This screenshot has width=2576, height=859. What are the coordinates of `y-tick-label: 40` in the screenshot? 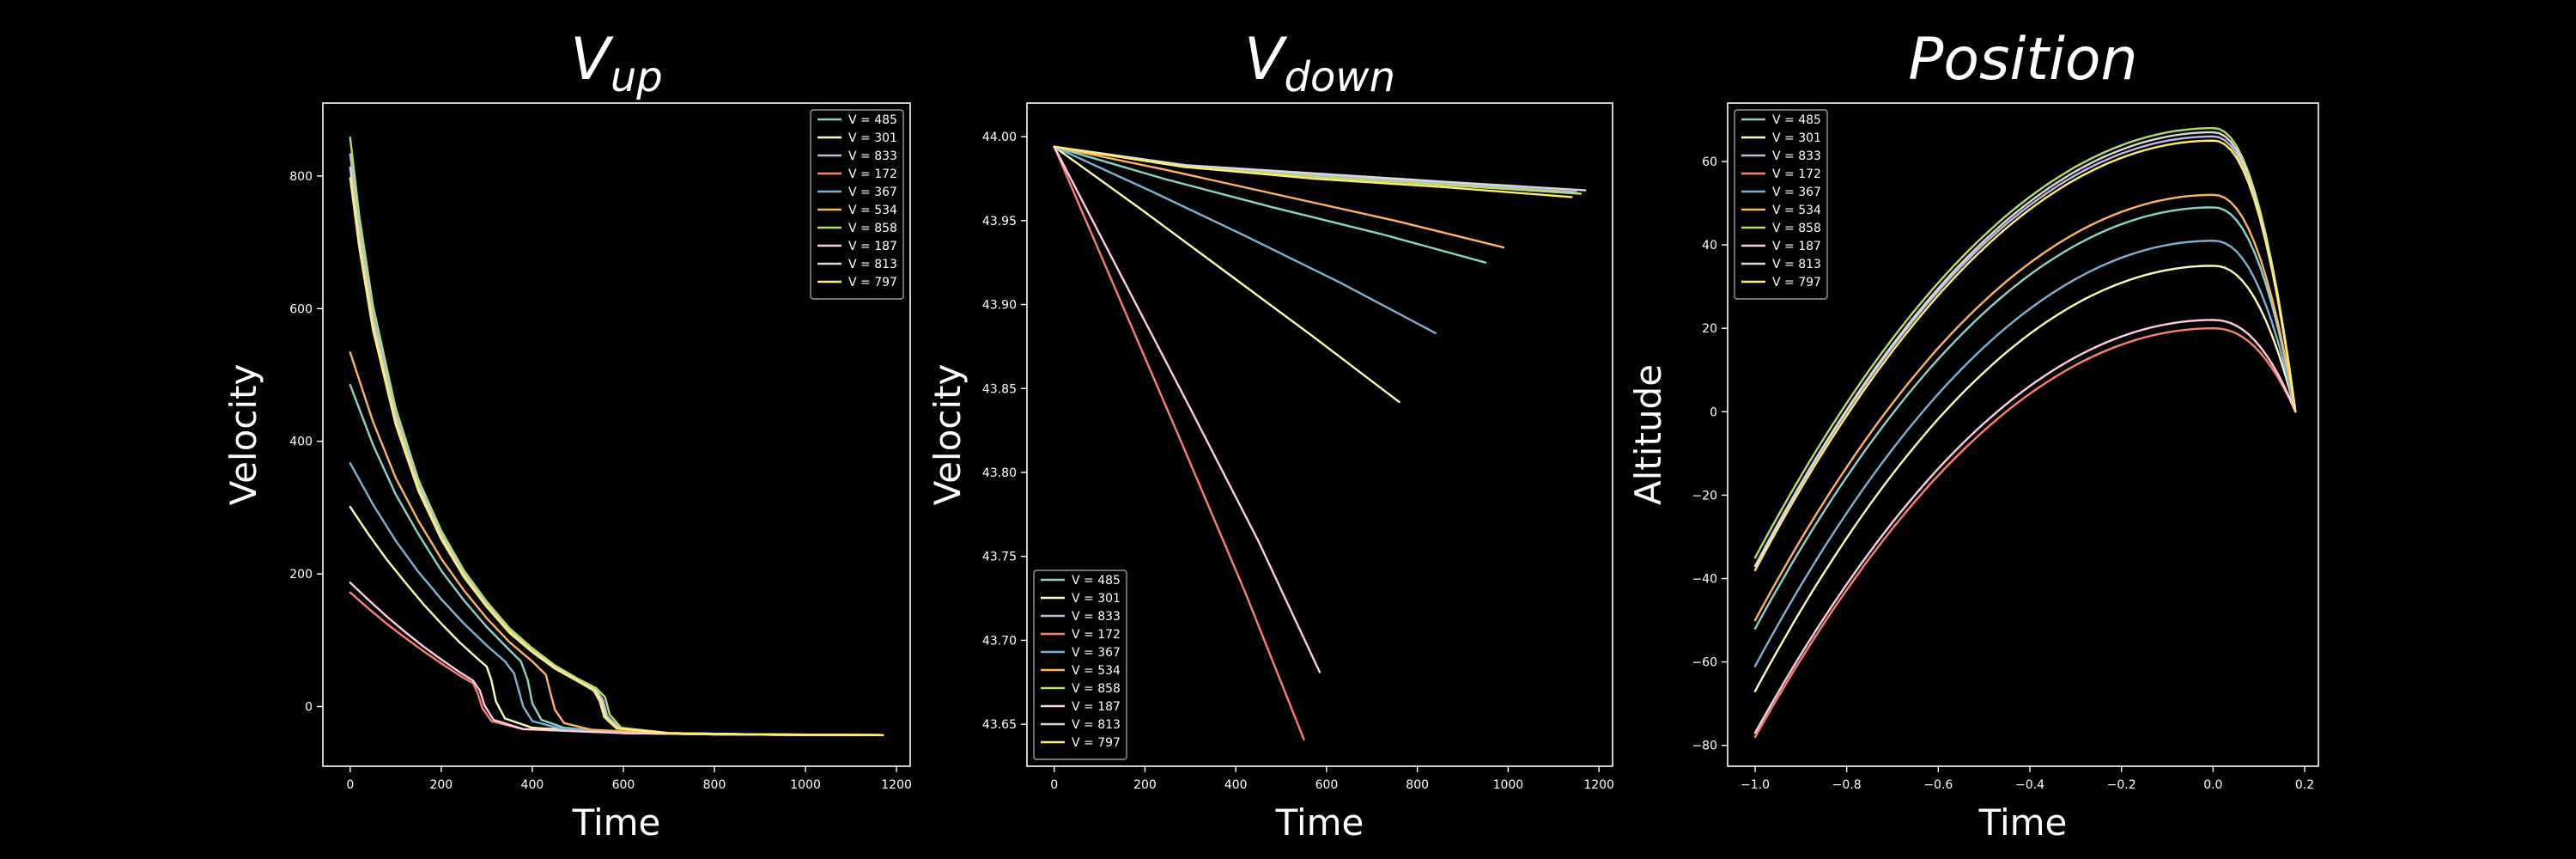 It's located at (1709, 246).